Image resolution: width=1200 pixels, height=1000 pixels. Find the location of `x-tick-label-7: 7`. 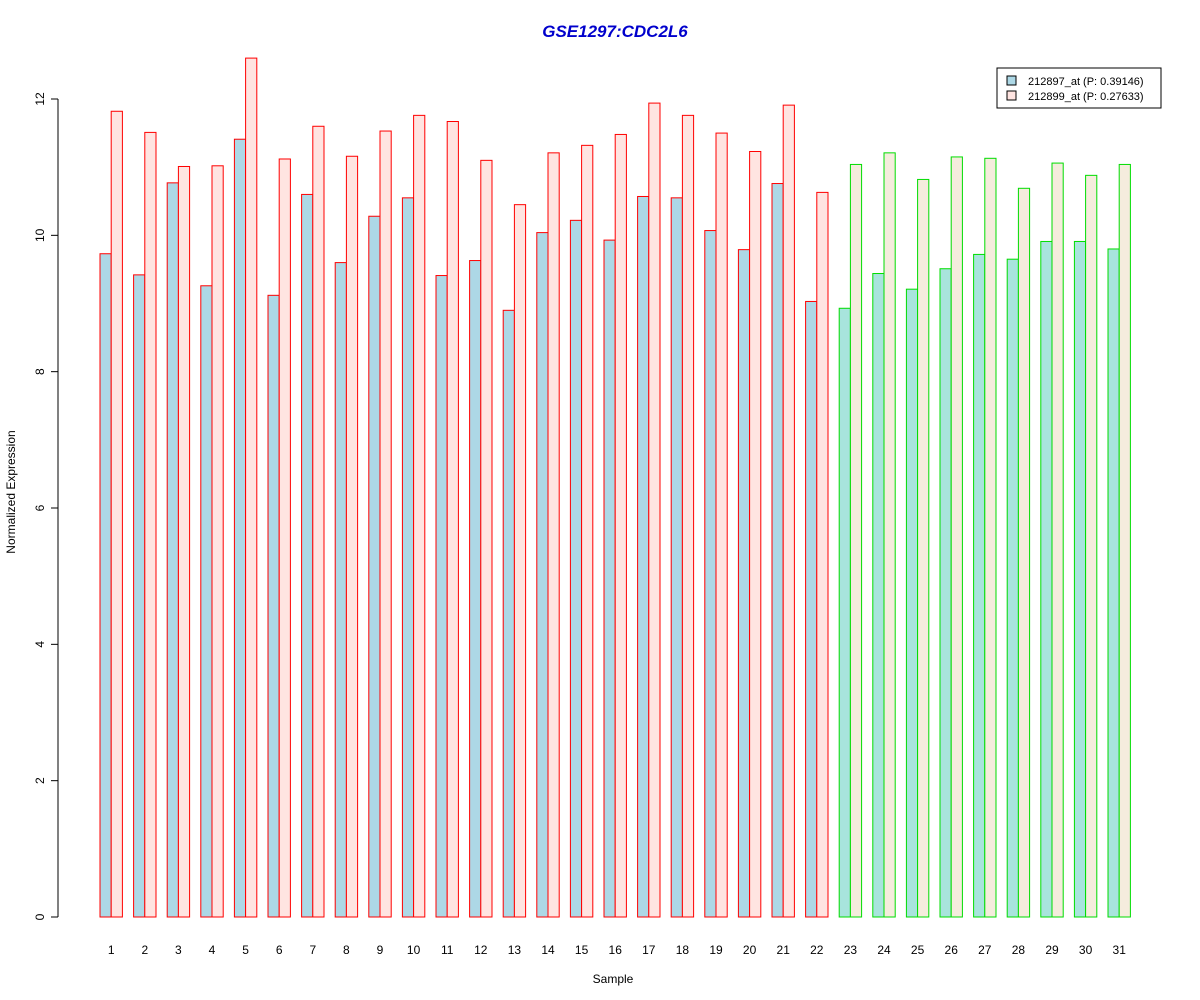

x-tick-label-7: 7 is located at coordinates (312, 950).